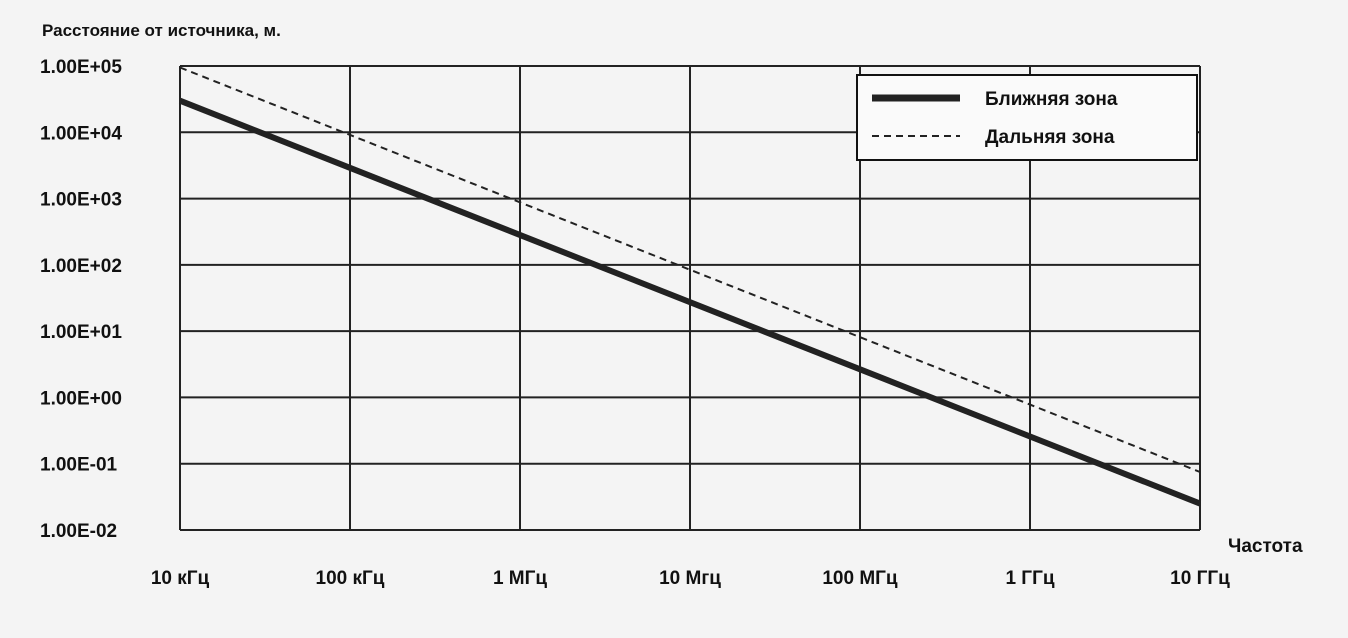  What do you see at coordinates (161, 30) in the screenshot?
I see `y-axis-label: Расстояние от источника, м.` at bounding box center [161, 30].